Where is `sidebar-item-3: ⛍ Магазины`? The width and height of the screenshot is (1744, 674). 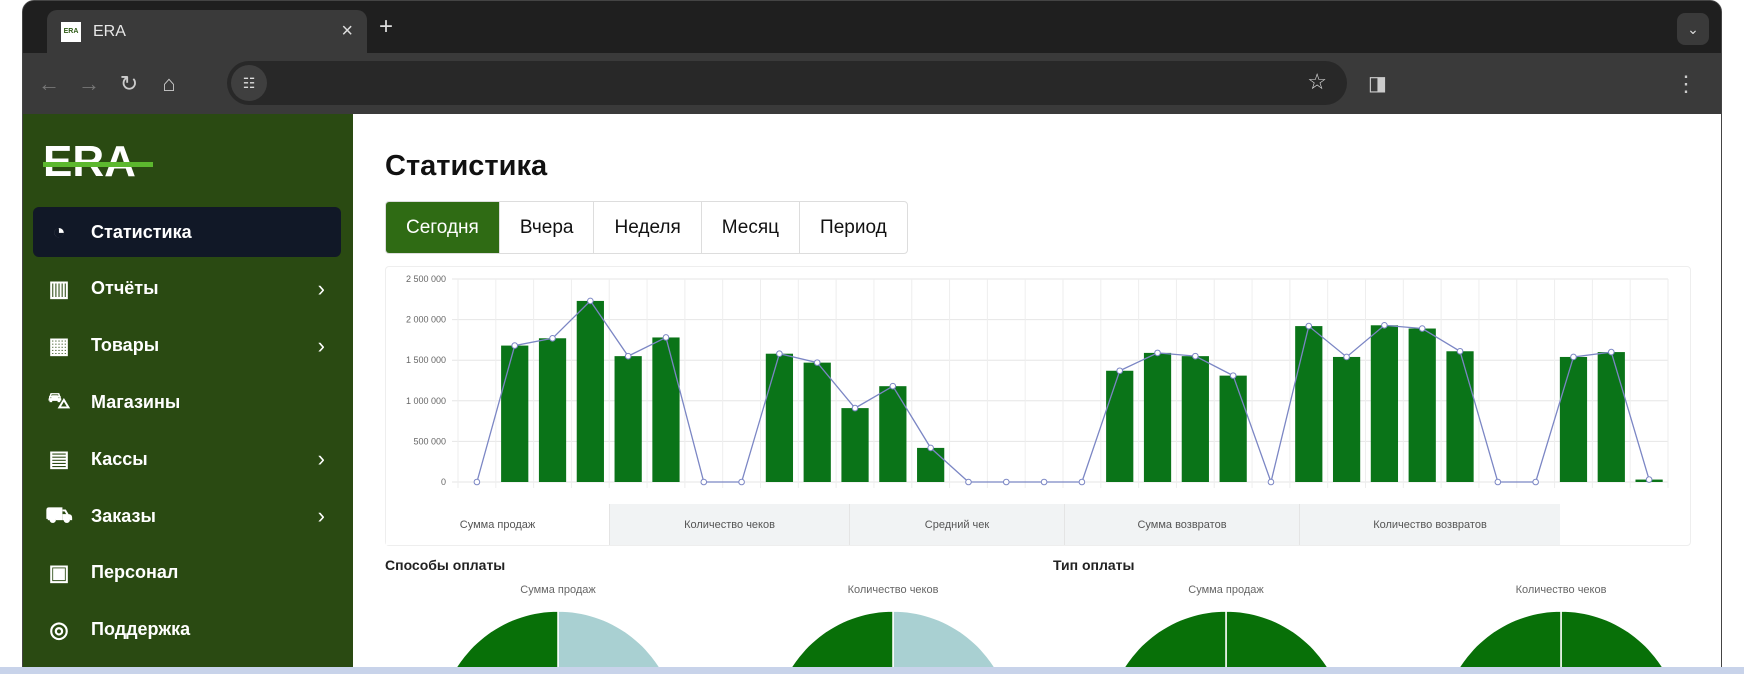 sidebar-item-3: ⛍ Магазины is located at coordinates (187, 402).